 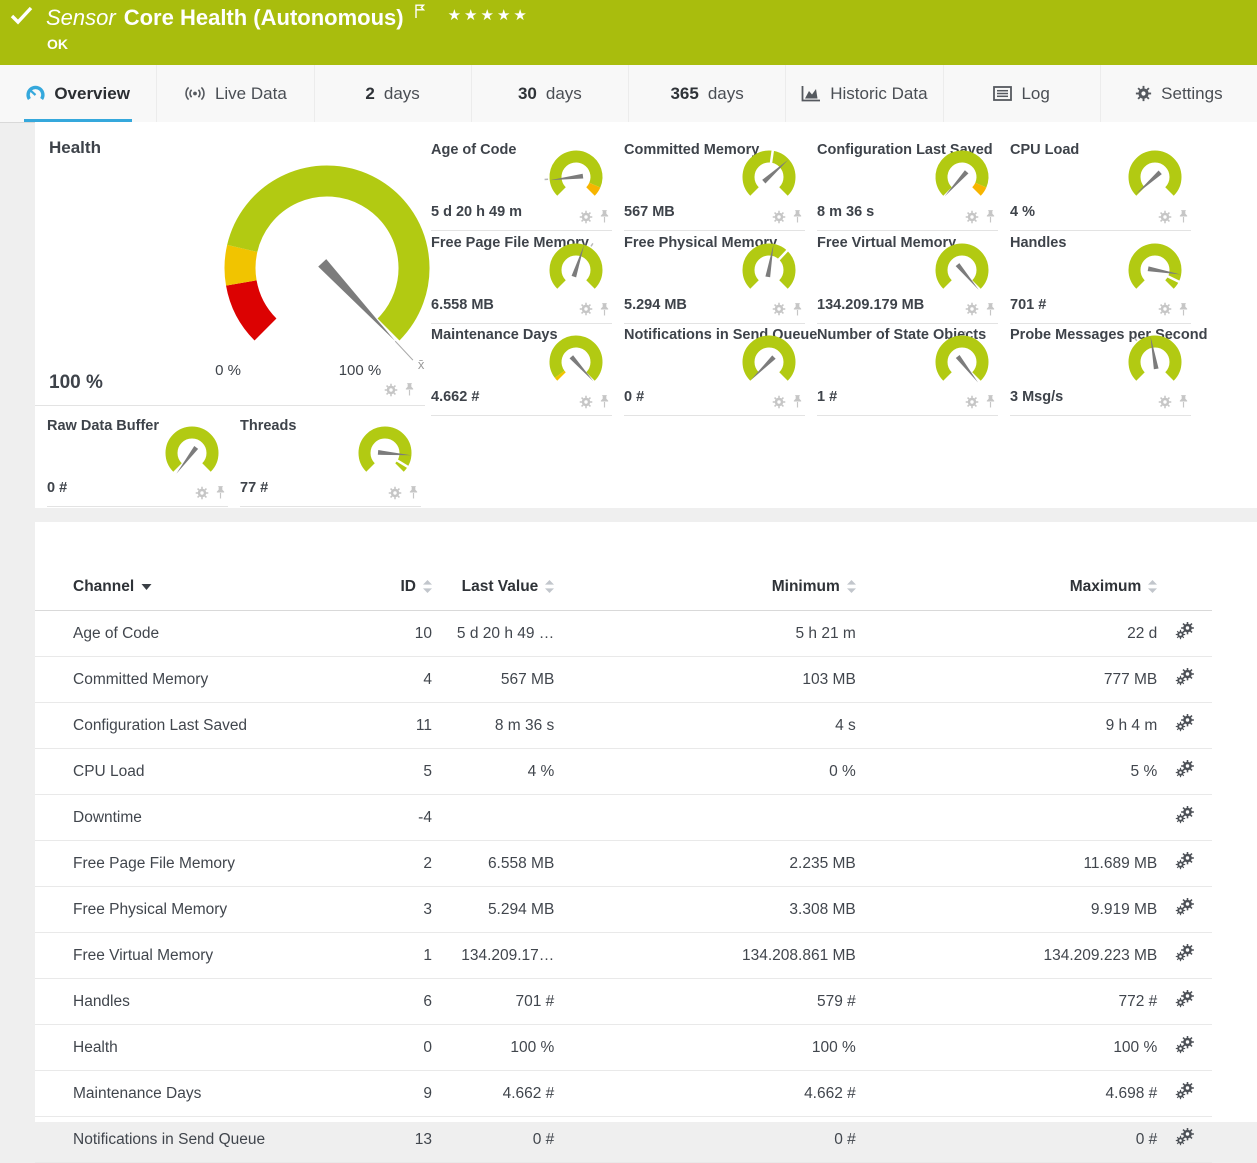 I want to click on channel-id: 0, so click(x=399, y=1048).